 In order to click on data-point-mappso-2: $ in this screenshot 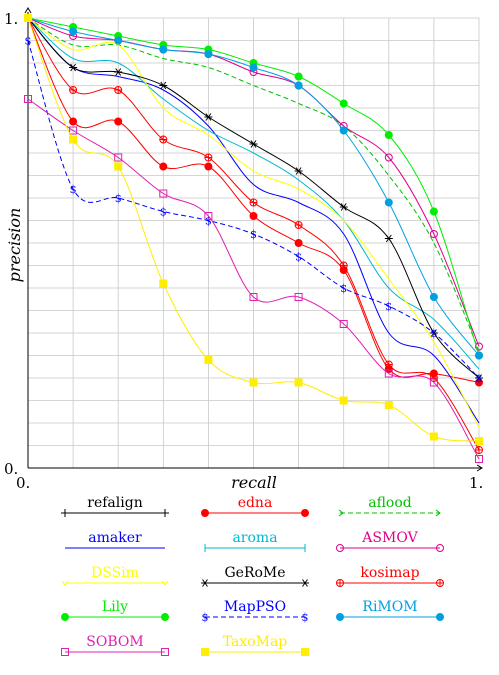, I will do `click(118, 198)`.